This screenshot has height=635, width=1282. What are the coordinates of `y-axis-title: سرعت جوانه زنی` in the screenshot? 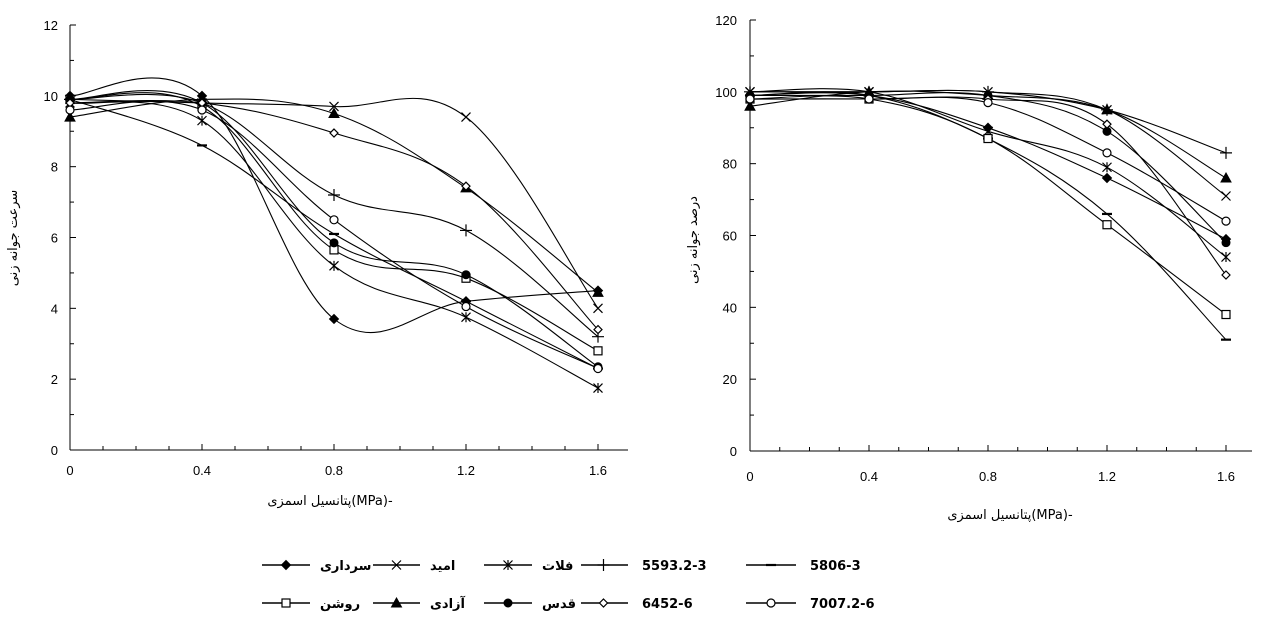 It's located at (13, 238).